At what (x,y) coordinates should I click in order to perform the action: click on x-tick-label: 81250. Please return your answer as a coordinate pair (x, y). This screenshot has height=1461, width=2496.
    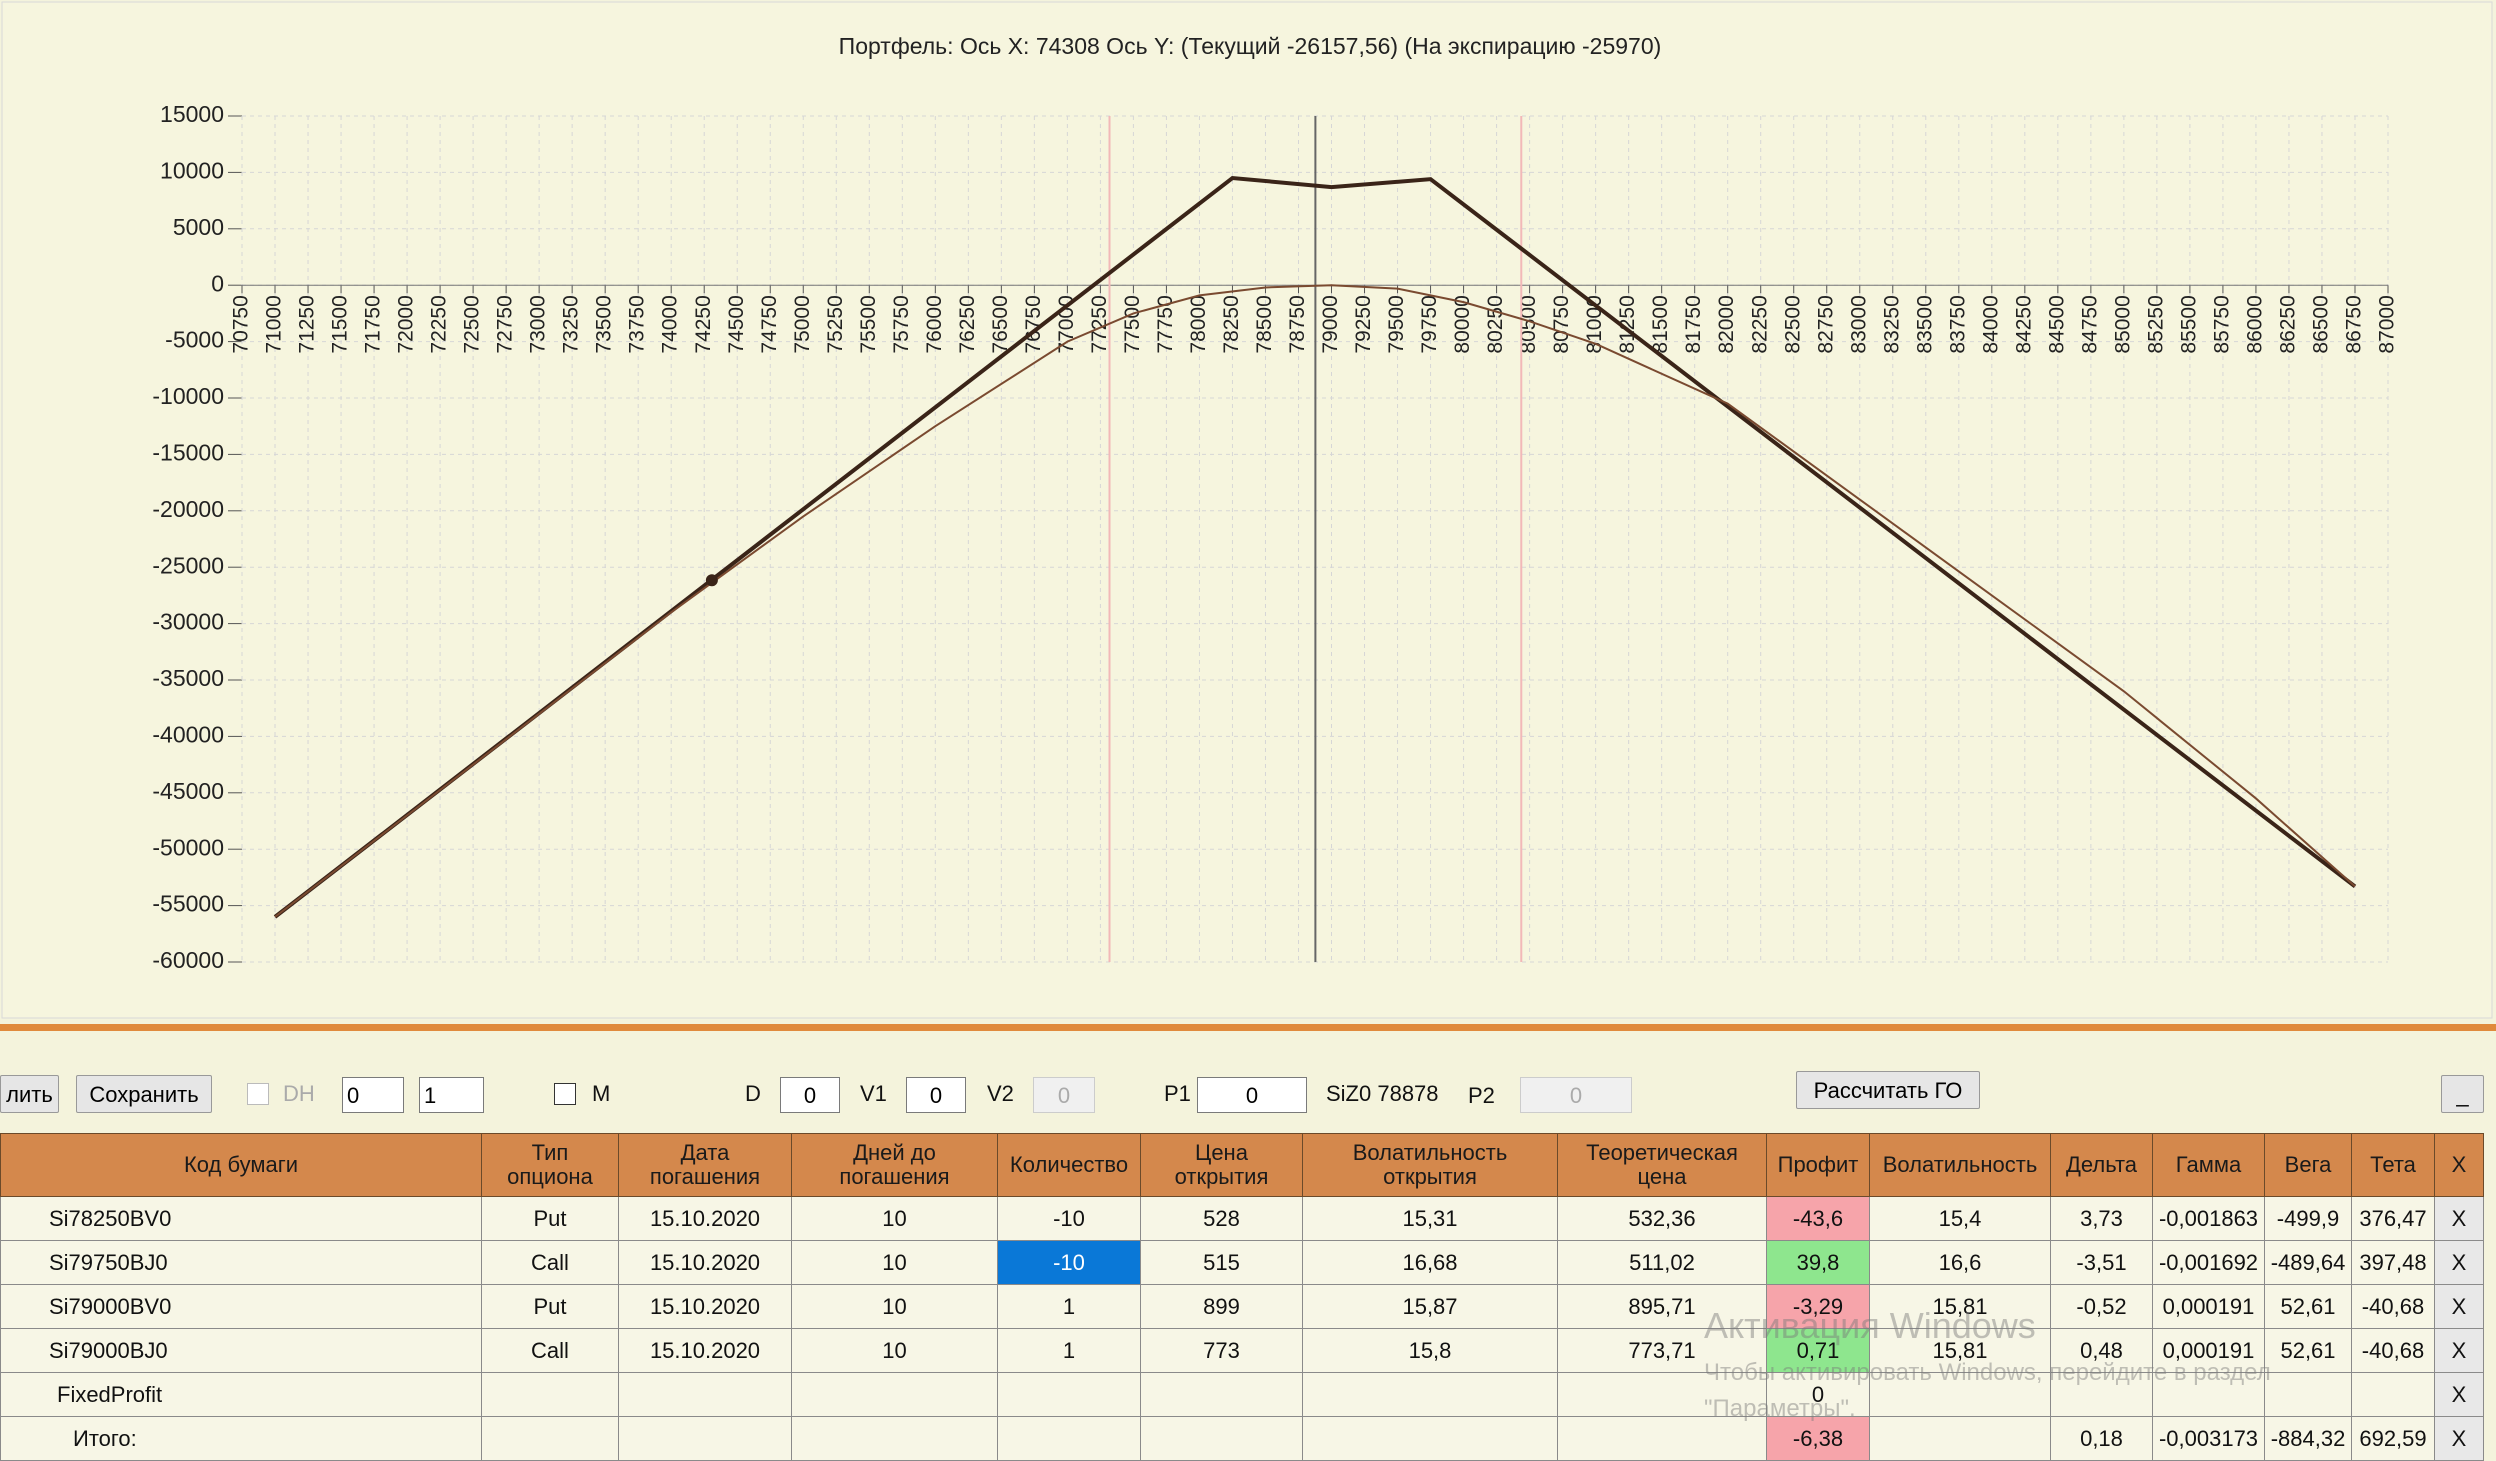
    Looking at the image, I should click on (1627, 324).